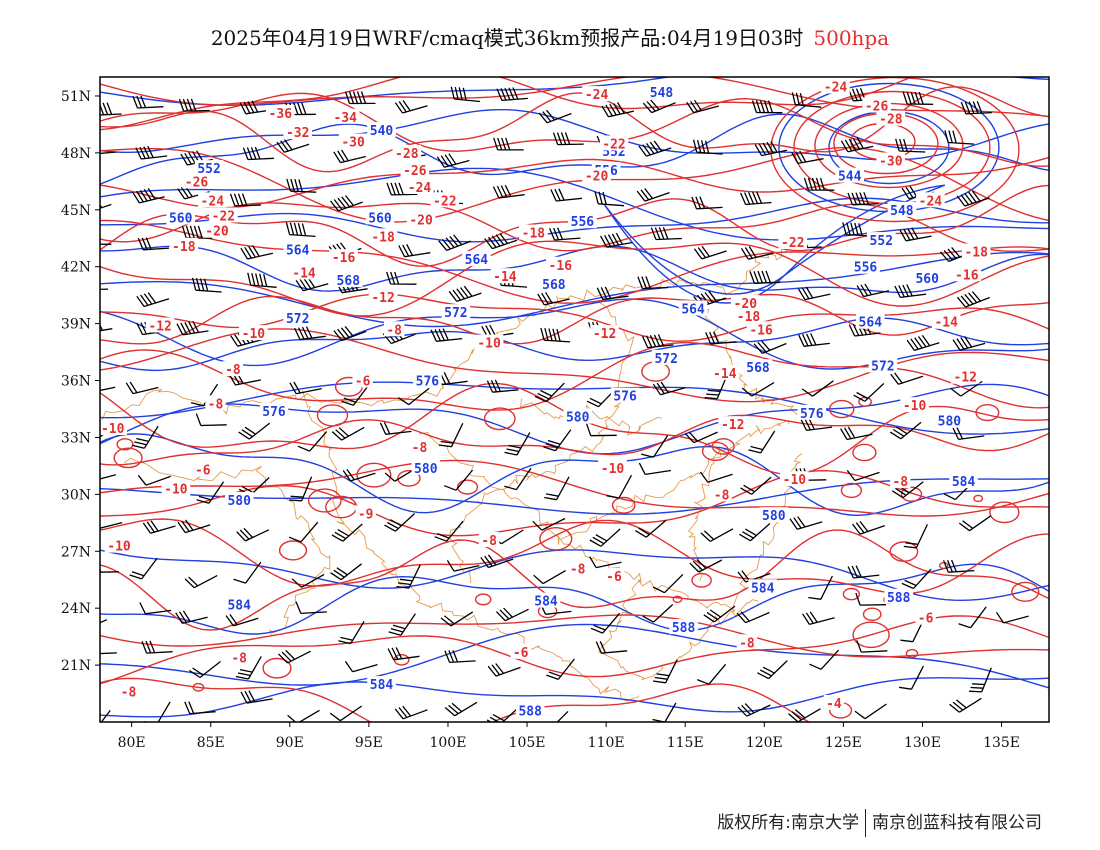  I want to click on border-line, so click(704, 514).